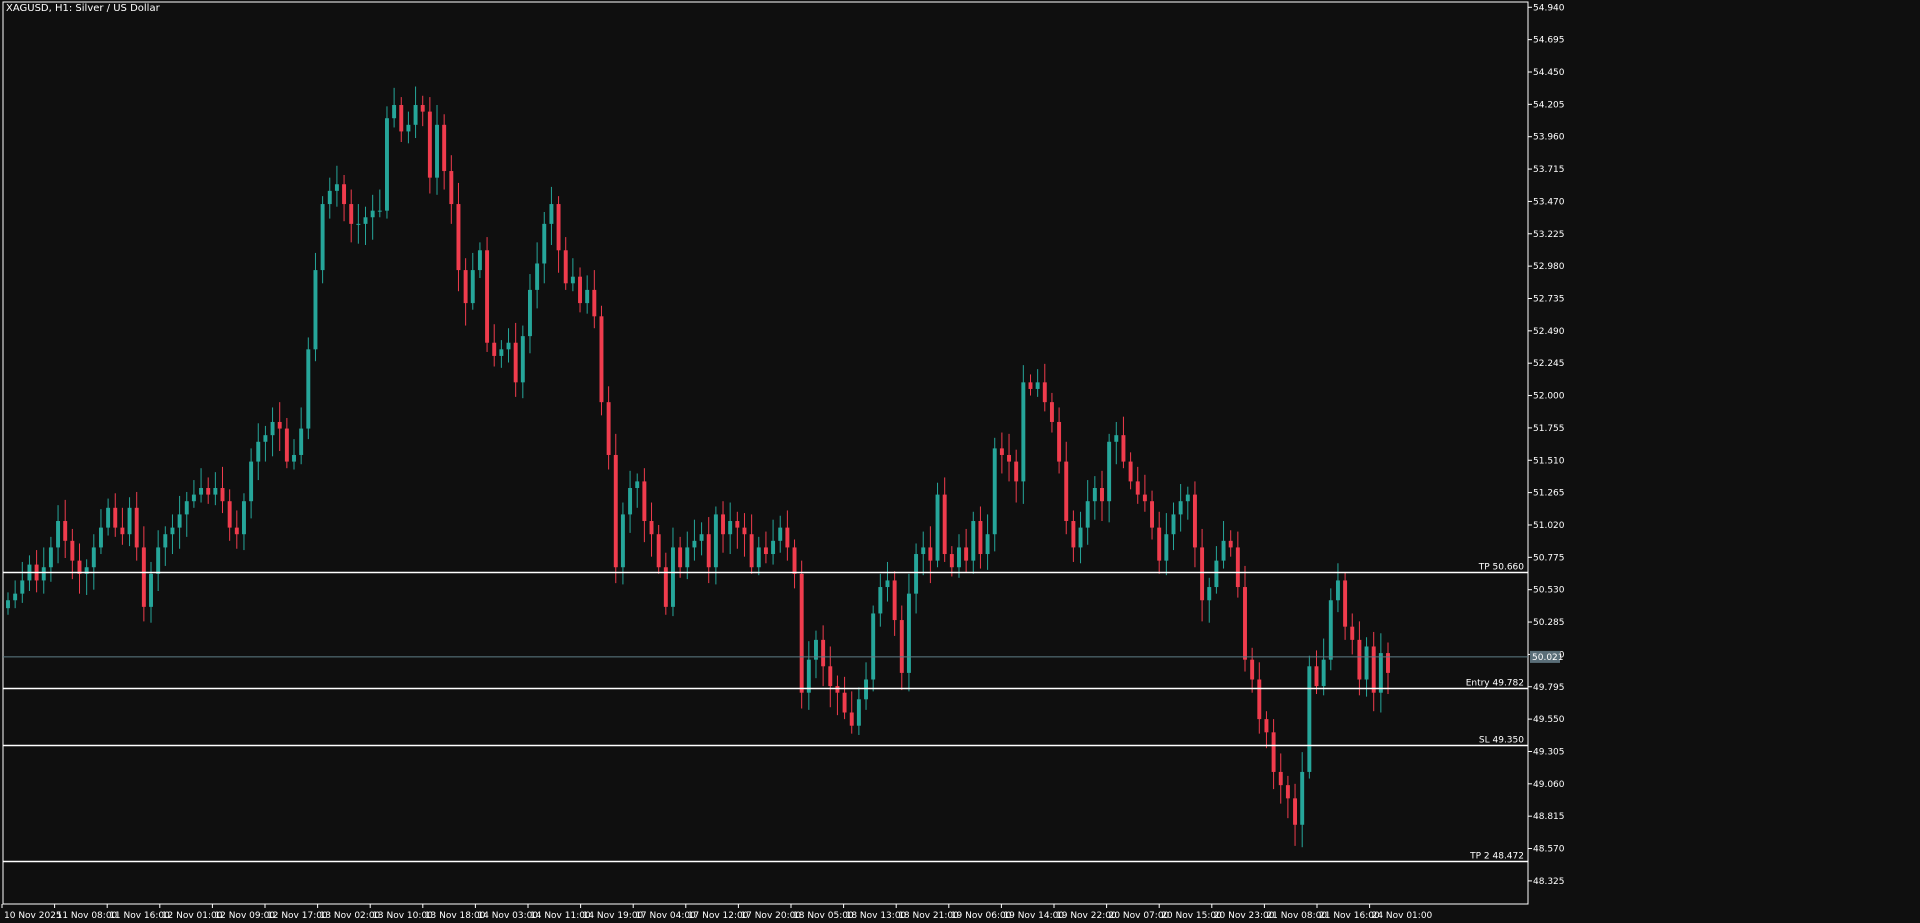 The image size is (1920, 923). I want to click on x-tick-label: 17 Nov 20:00, so click(770, 916).